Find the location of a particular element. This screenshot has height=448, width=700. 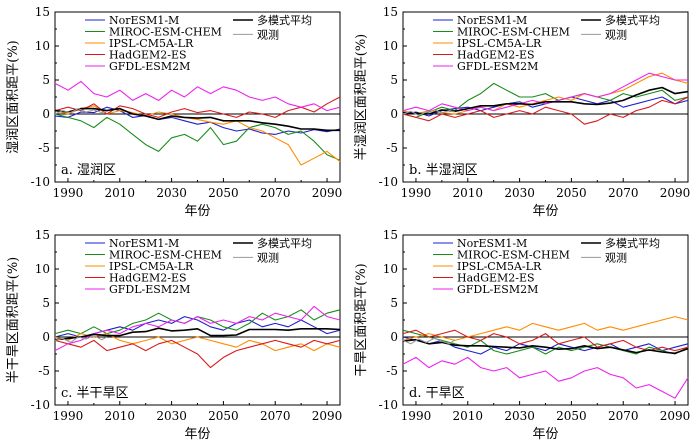

y-axis-label: 湿润区面积距平(%) is located at coordinates (13, 97).